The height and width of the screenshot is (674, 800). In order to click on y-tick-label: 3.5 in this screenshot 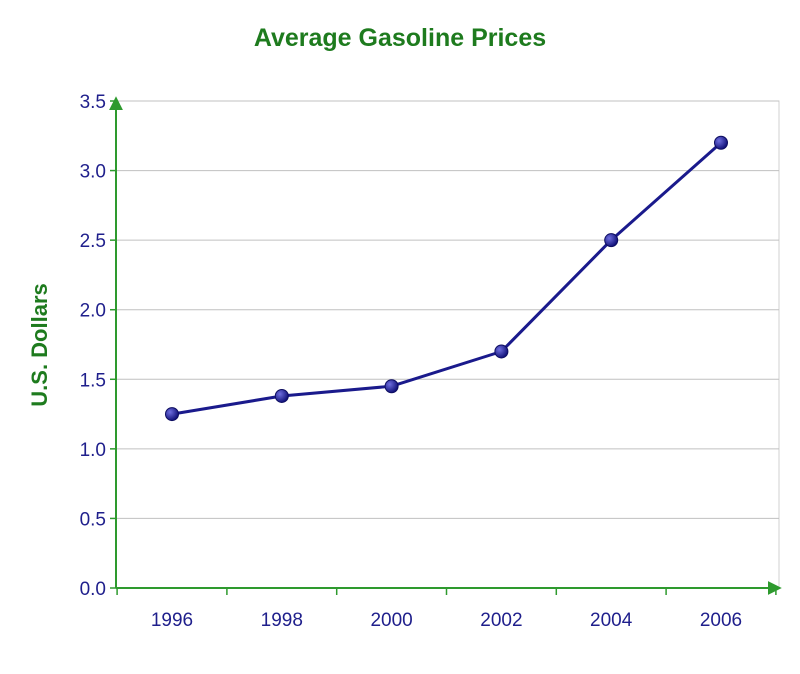, I will do `click(93, 102)`.